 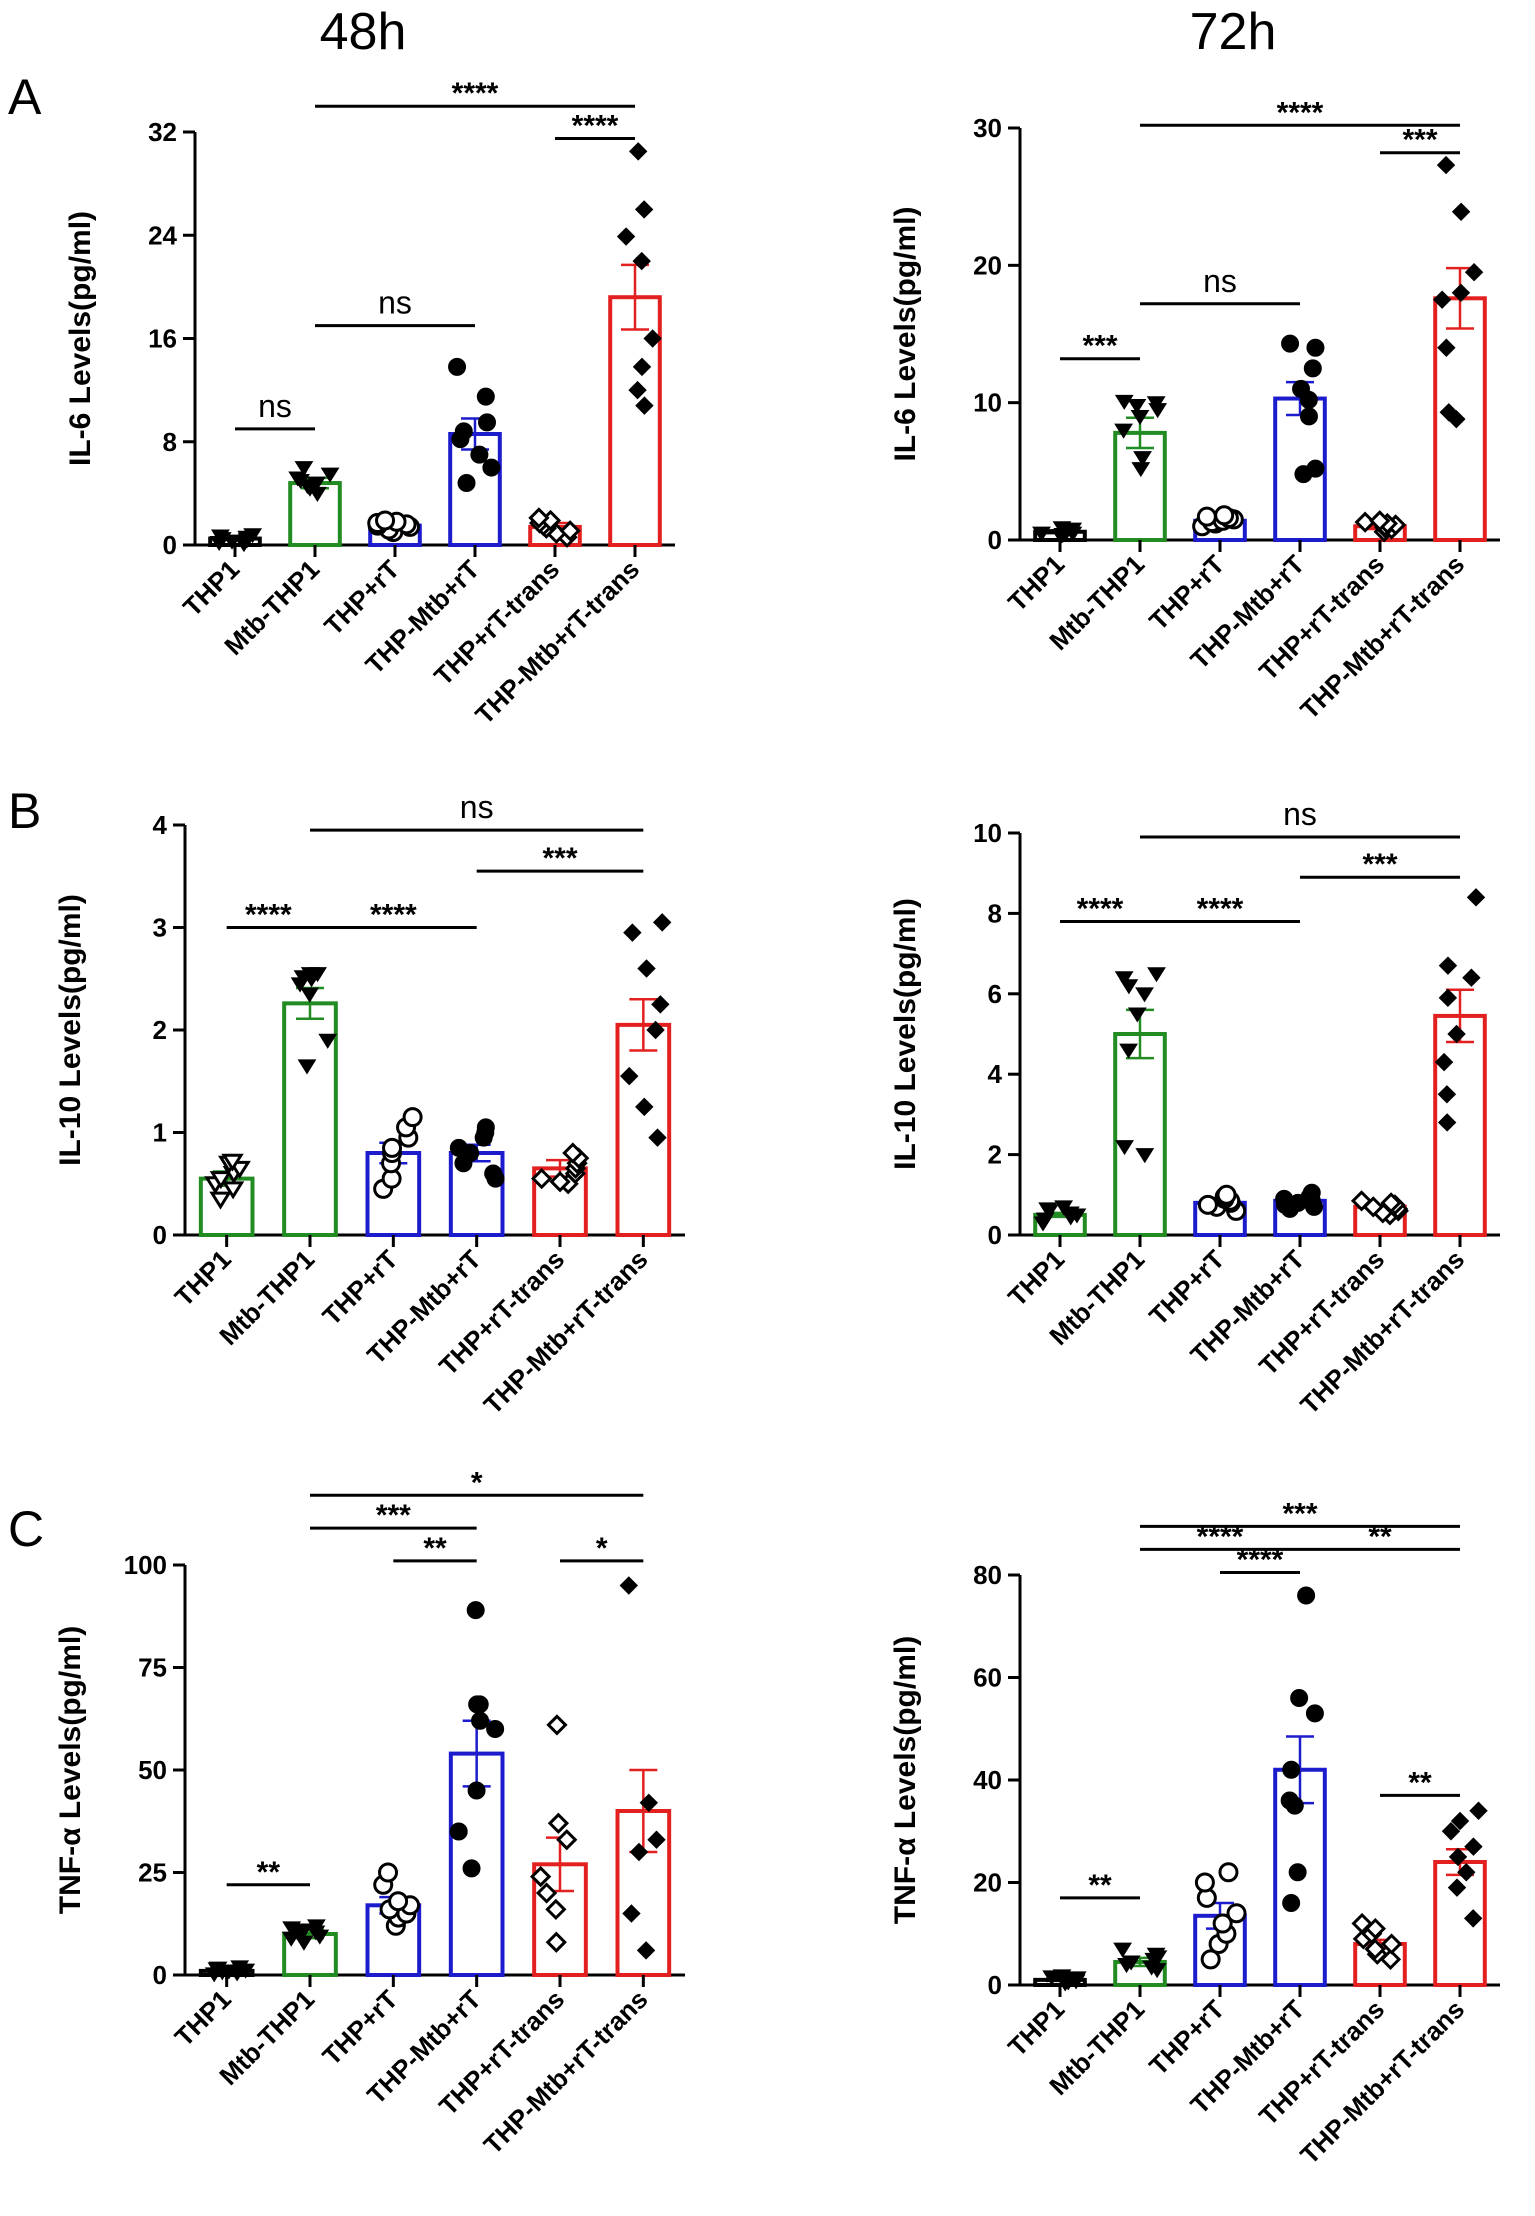 I want to click on y-axis-label: TNF-α Levels(pg/ml), so click(x=905, y=1780).